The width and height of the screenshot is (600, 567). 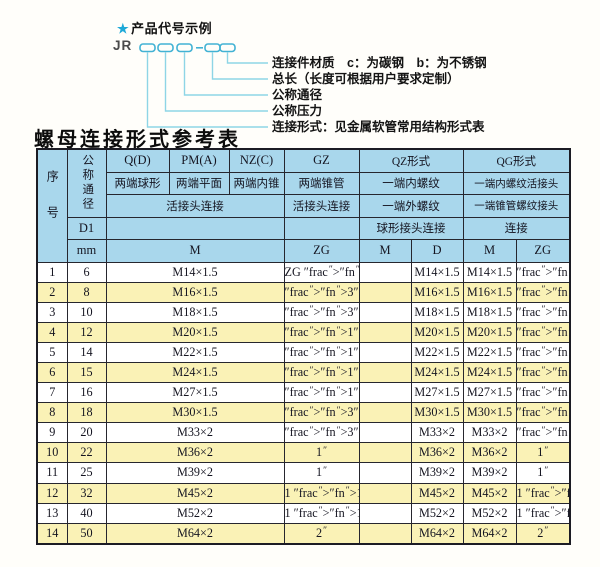 What do you see at coordinates (437, 393) in the screenshot?
I see `cell-qz-d: M27×1.5` at bounding box center [437, 393].